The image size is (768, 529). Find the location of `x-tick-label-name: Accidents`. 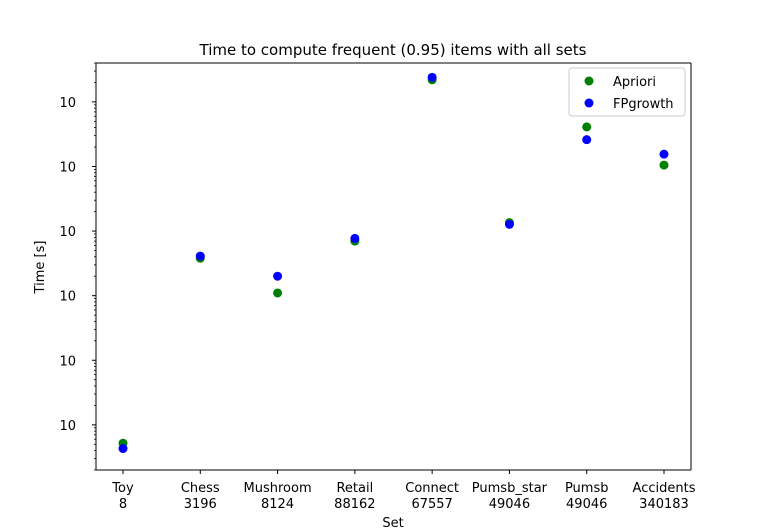

x-tick-label-name: Accidents is located at coordinates (664, 488).